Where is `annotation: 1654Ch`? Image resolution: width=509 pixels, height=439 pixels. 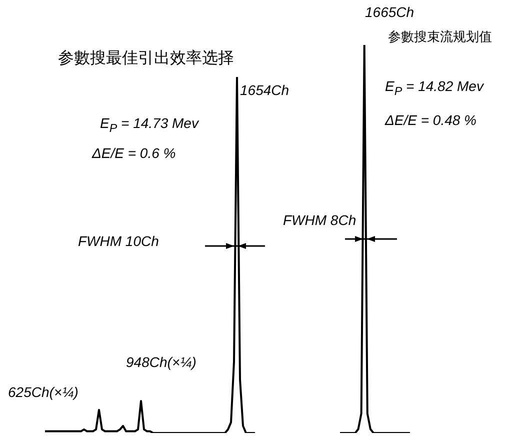 annotation: 1654Ch is located at coordinates (265, 90).